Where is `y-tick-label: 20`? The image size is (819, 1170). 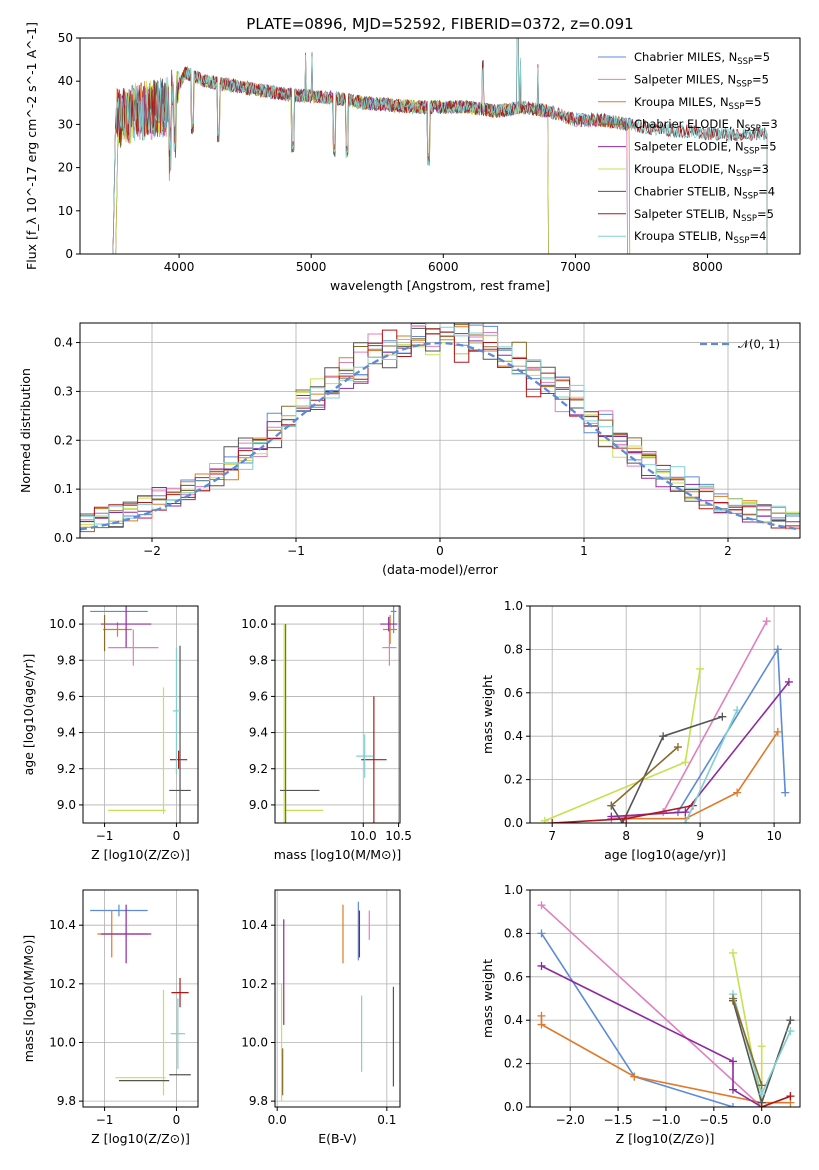
y-tick-label: 20 is located at coordinates (65, 168).